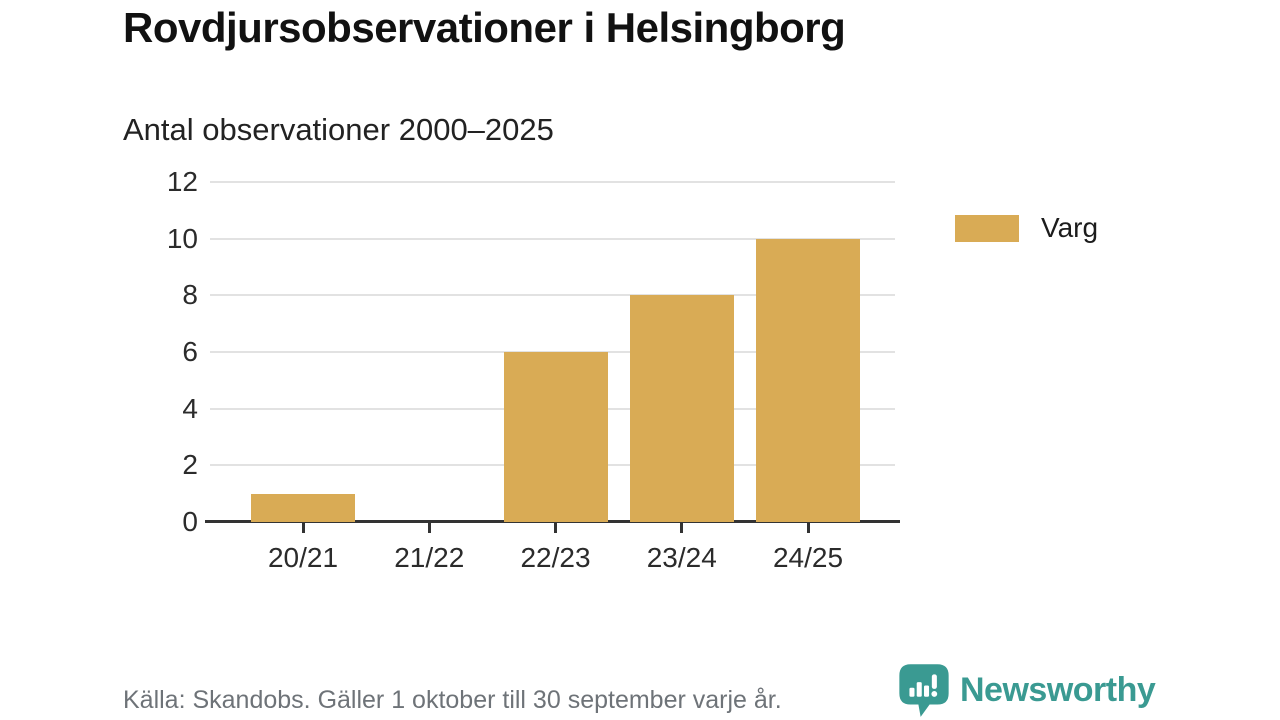 This screenshot has height=720, width=1280. Describe the element at coordinates (1070, 227) in the screenshot. I see `legend-label-varg: Varg` at that location.